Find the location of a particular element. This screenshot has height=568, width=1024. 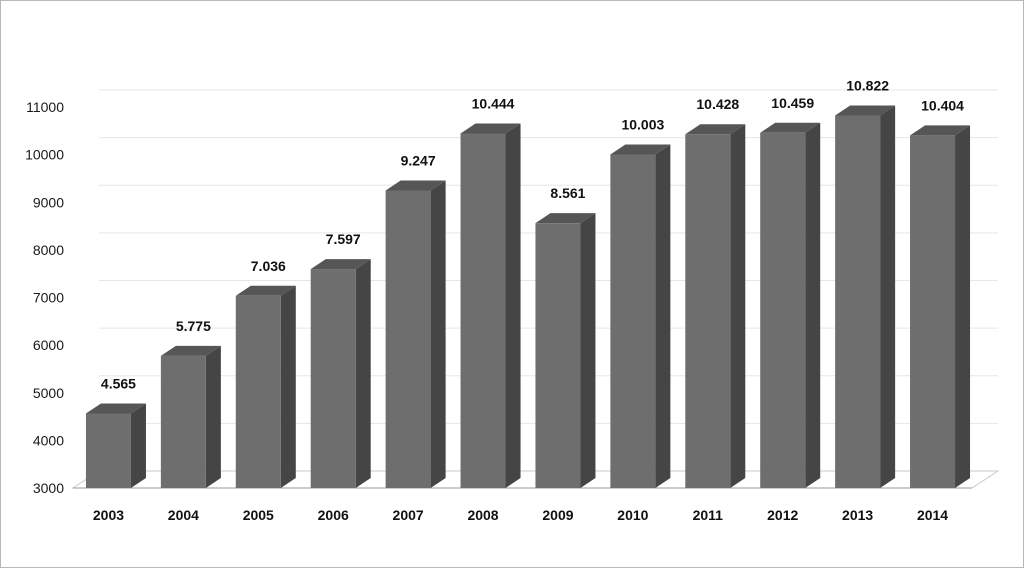

x-tick-label: 2008 is located at coordinates (482, 515).